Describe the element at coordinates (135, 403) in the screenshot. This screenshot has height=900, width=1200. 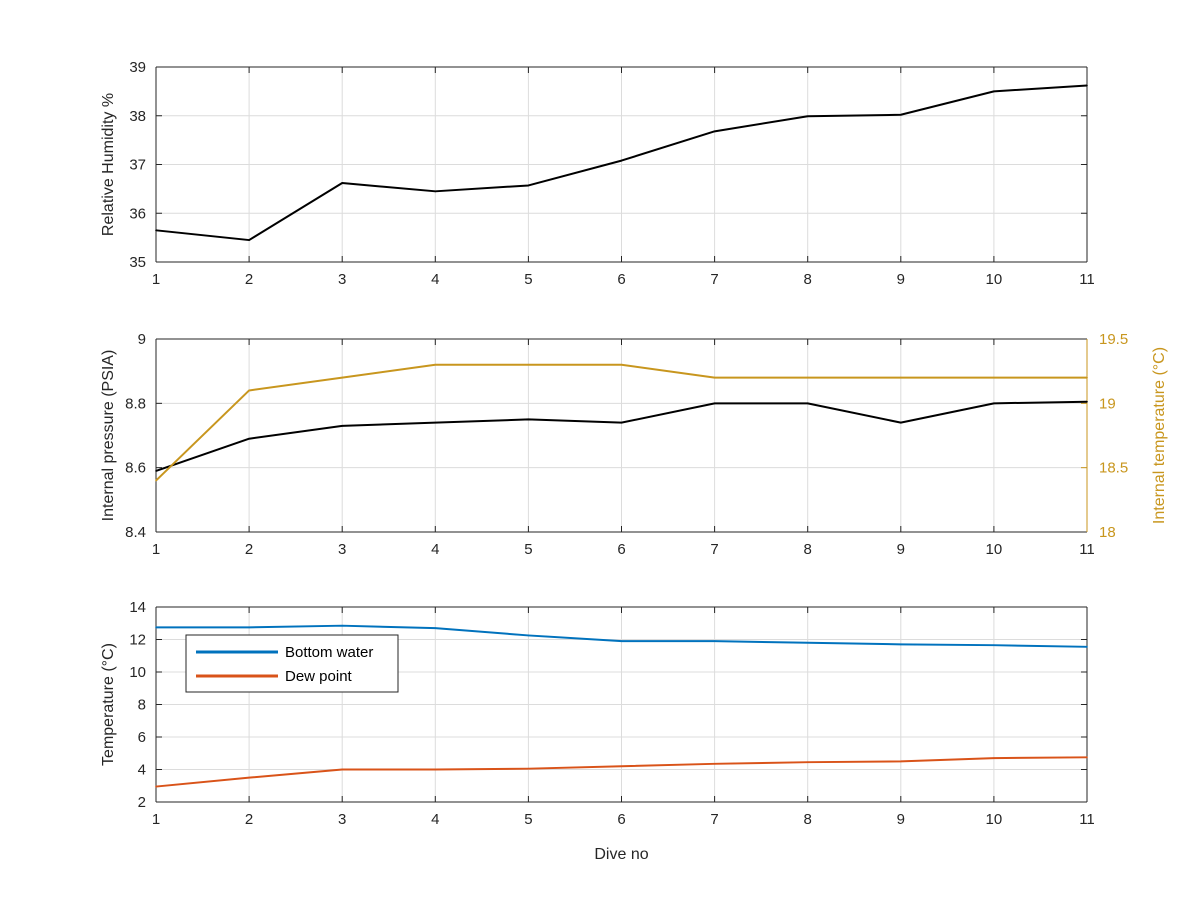
I see `y-tick-label: 8.8` at that location.